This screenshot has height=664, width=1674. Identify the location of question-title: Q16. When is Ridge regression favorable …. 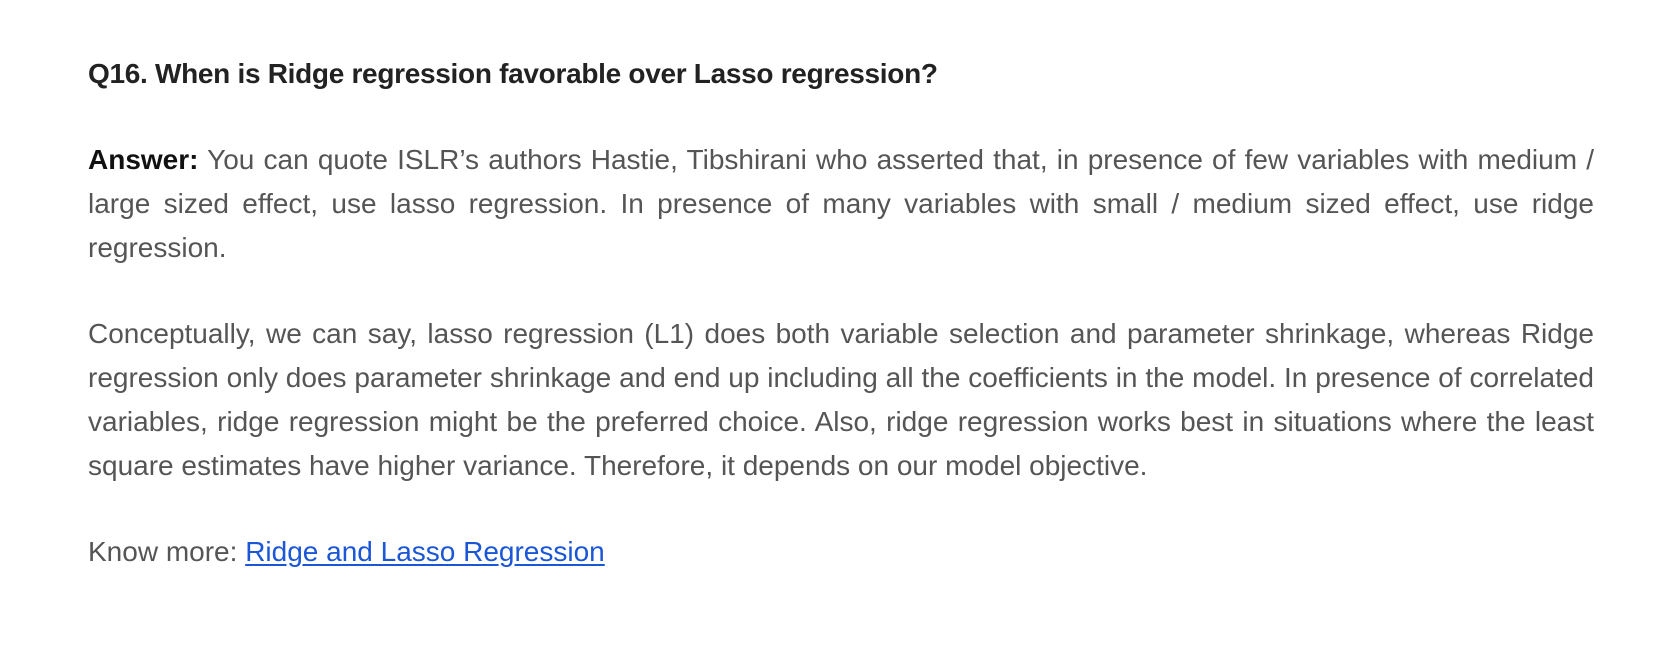
(513, 73).